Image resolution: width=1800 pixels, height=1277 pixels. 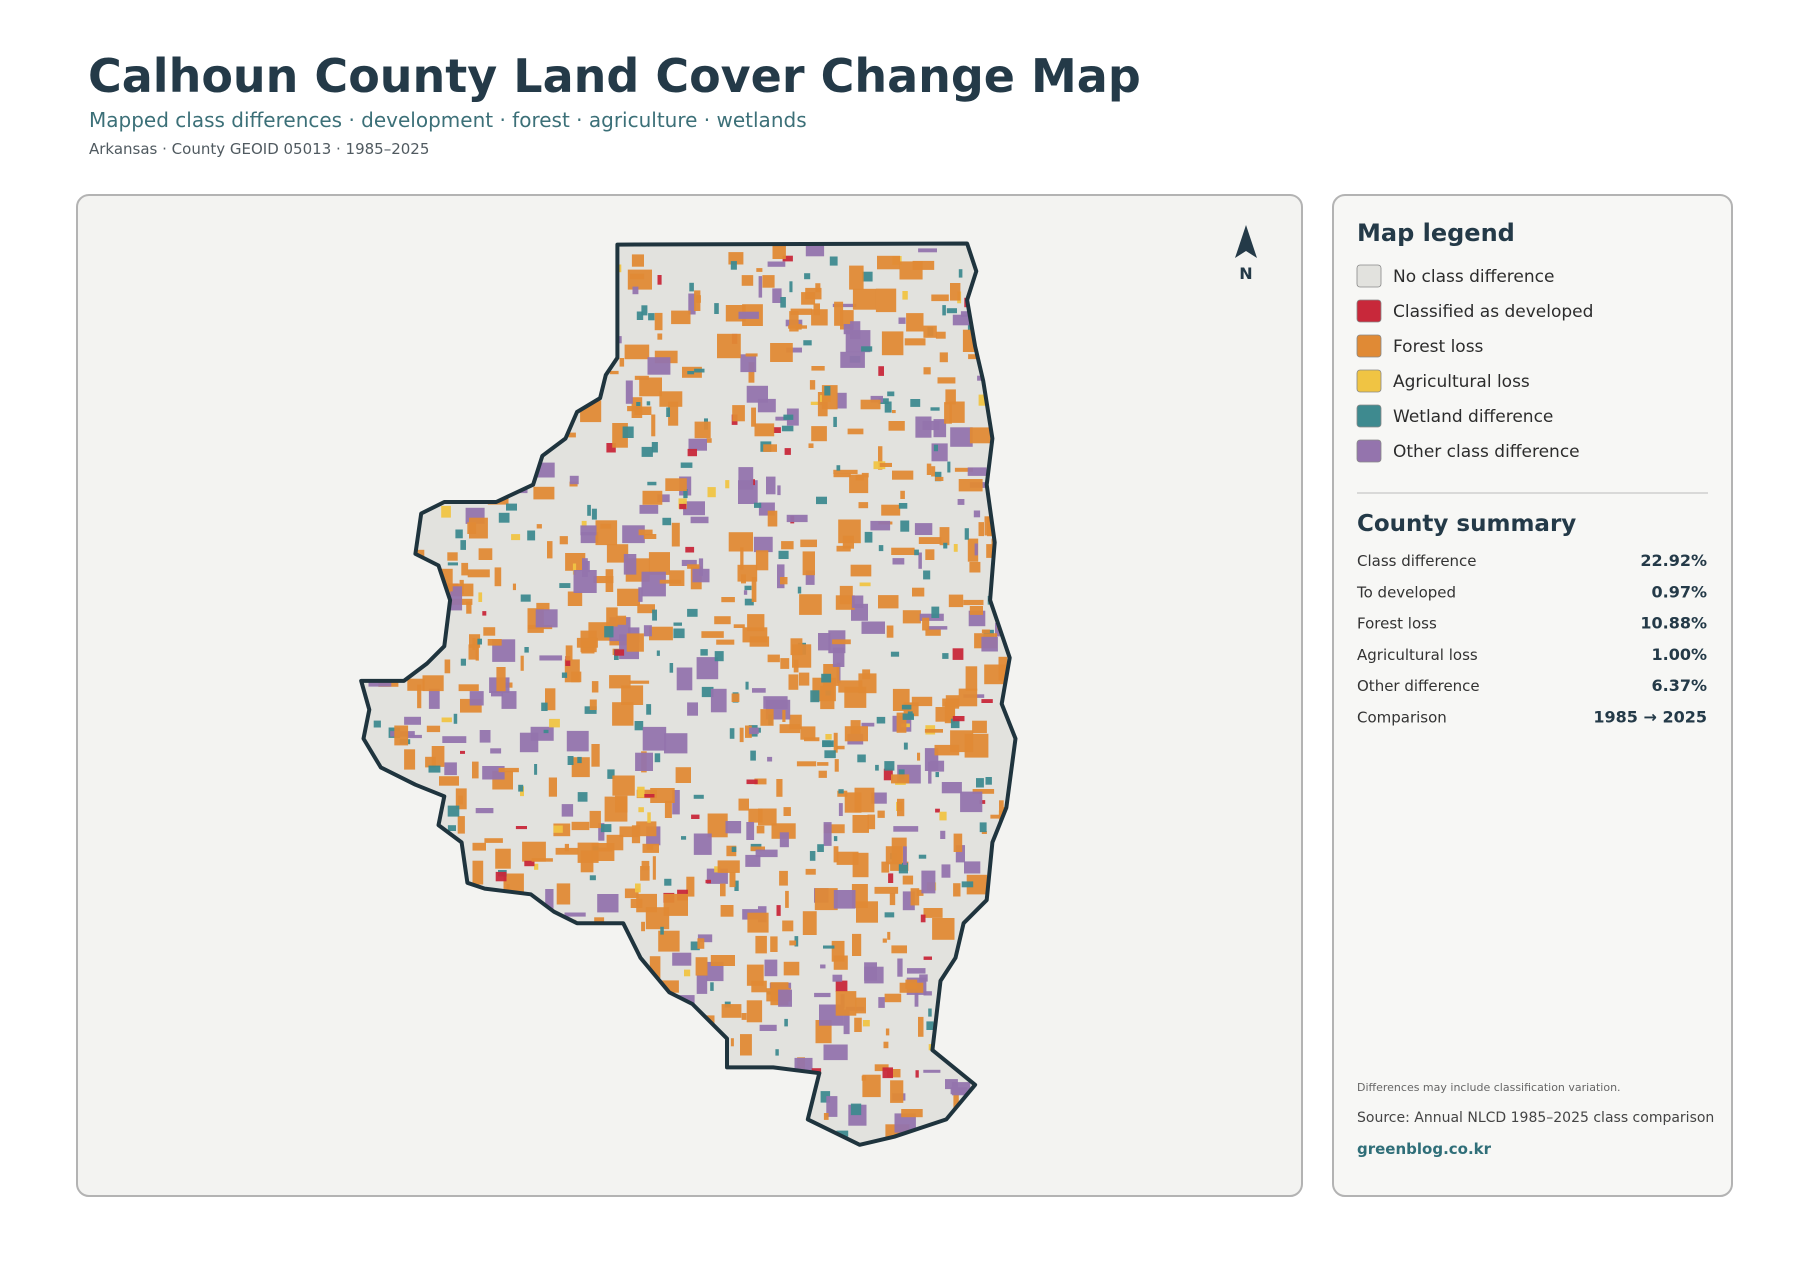 What do you see at coordinates (1673, 623) in the screenshot?
I see `summary-value: 10.88%` at bounding box center [1673, 623].